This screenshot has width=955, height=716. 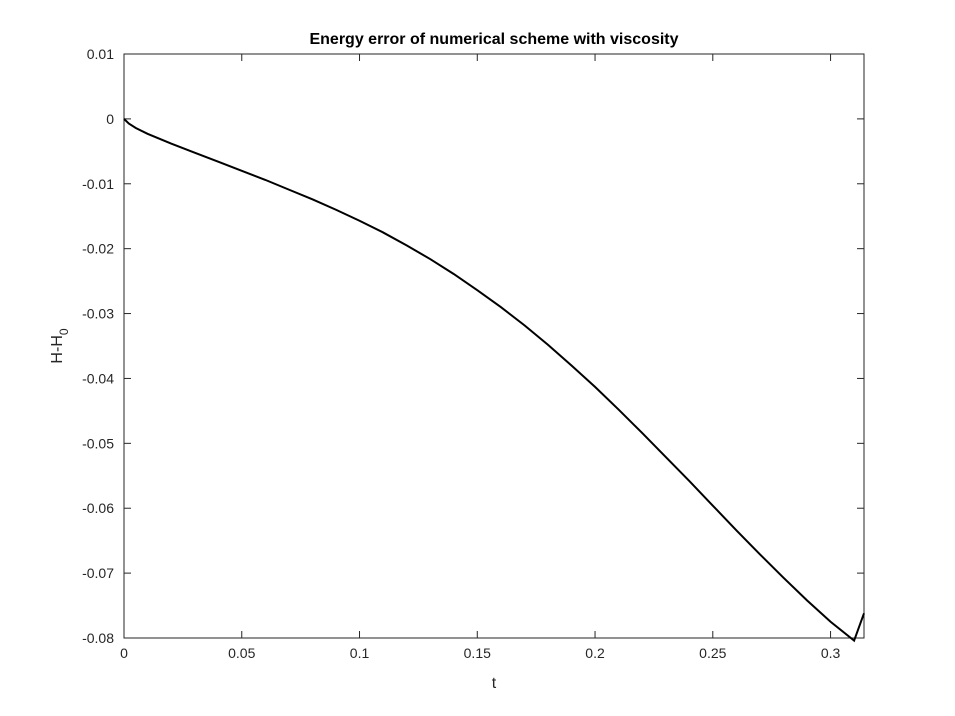 I want to click on x-tick-label: 0, so click(x=124, y=653).